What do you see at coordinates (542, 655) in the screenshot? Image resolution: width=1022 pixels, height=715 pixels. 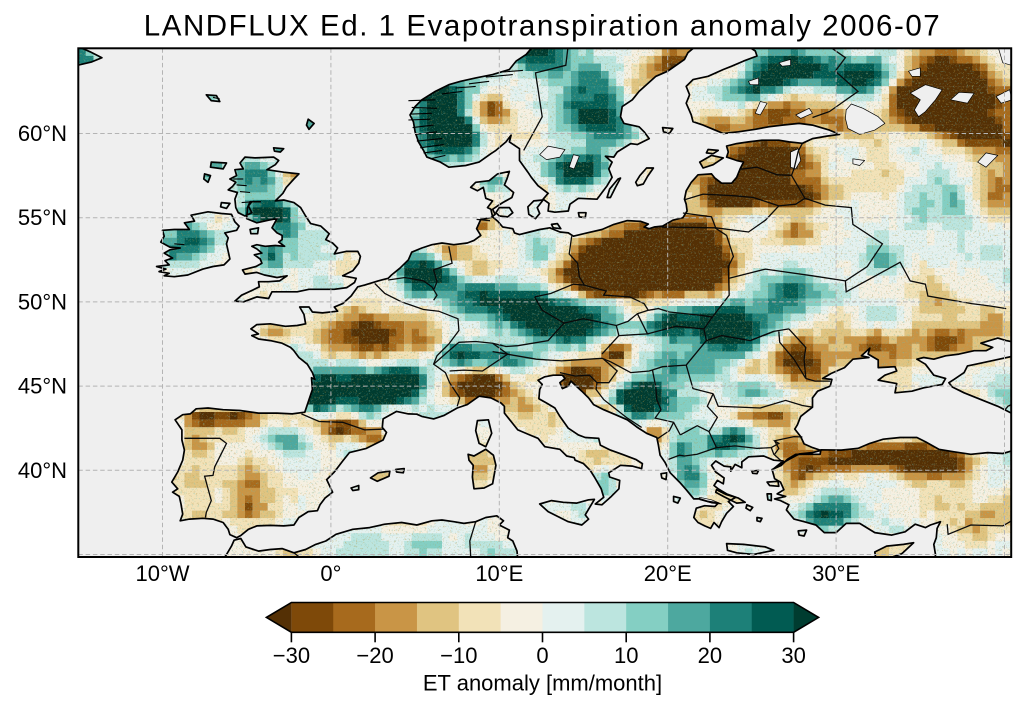 I see `svg-text: 0` at bounding box center [542, 655].